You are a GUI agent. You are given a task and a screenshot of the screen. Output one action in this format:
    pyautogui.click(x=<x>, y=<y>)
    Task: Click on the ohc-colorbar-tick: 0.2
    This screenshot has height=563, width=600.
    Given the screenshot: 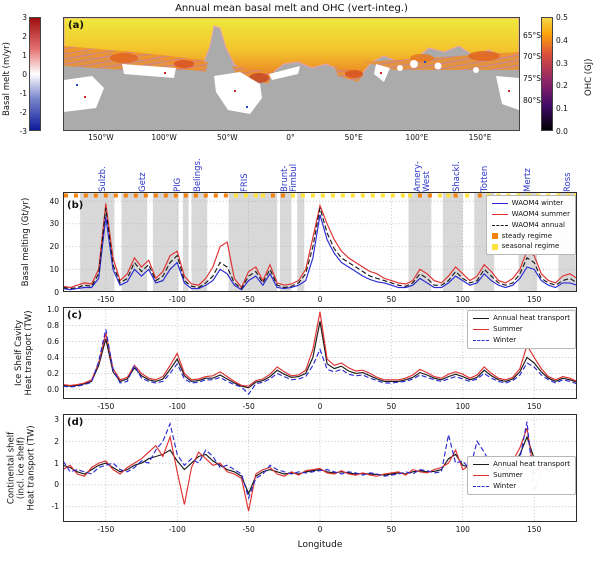 What is the action you would take?
    pyautogui.click(x=562, y=86)
    